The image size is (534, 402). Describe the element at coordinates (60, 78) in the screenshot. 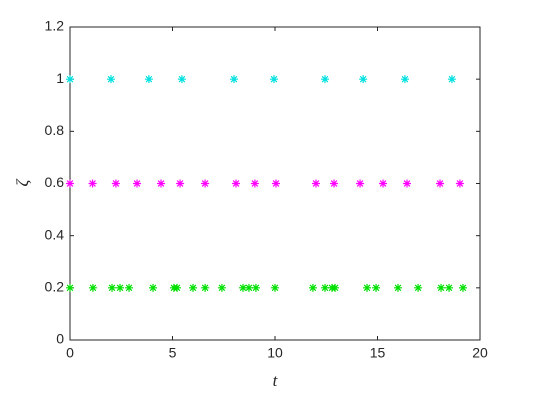

I see `y-tick-label: 1` at that location.